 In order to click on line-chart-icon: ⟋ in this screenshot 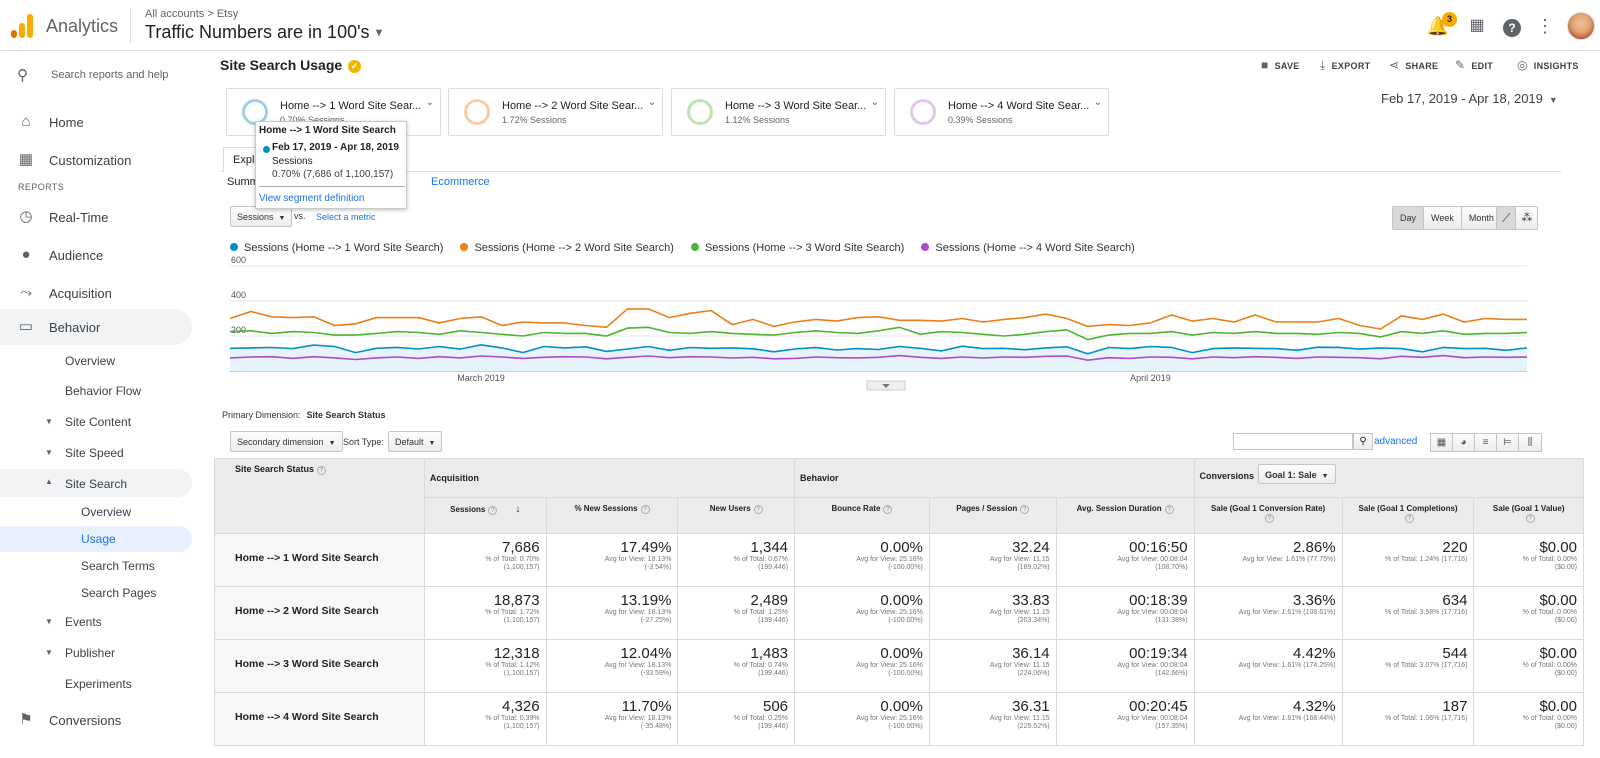, I will do `click(1507, 218)`.